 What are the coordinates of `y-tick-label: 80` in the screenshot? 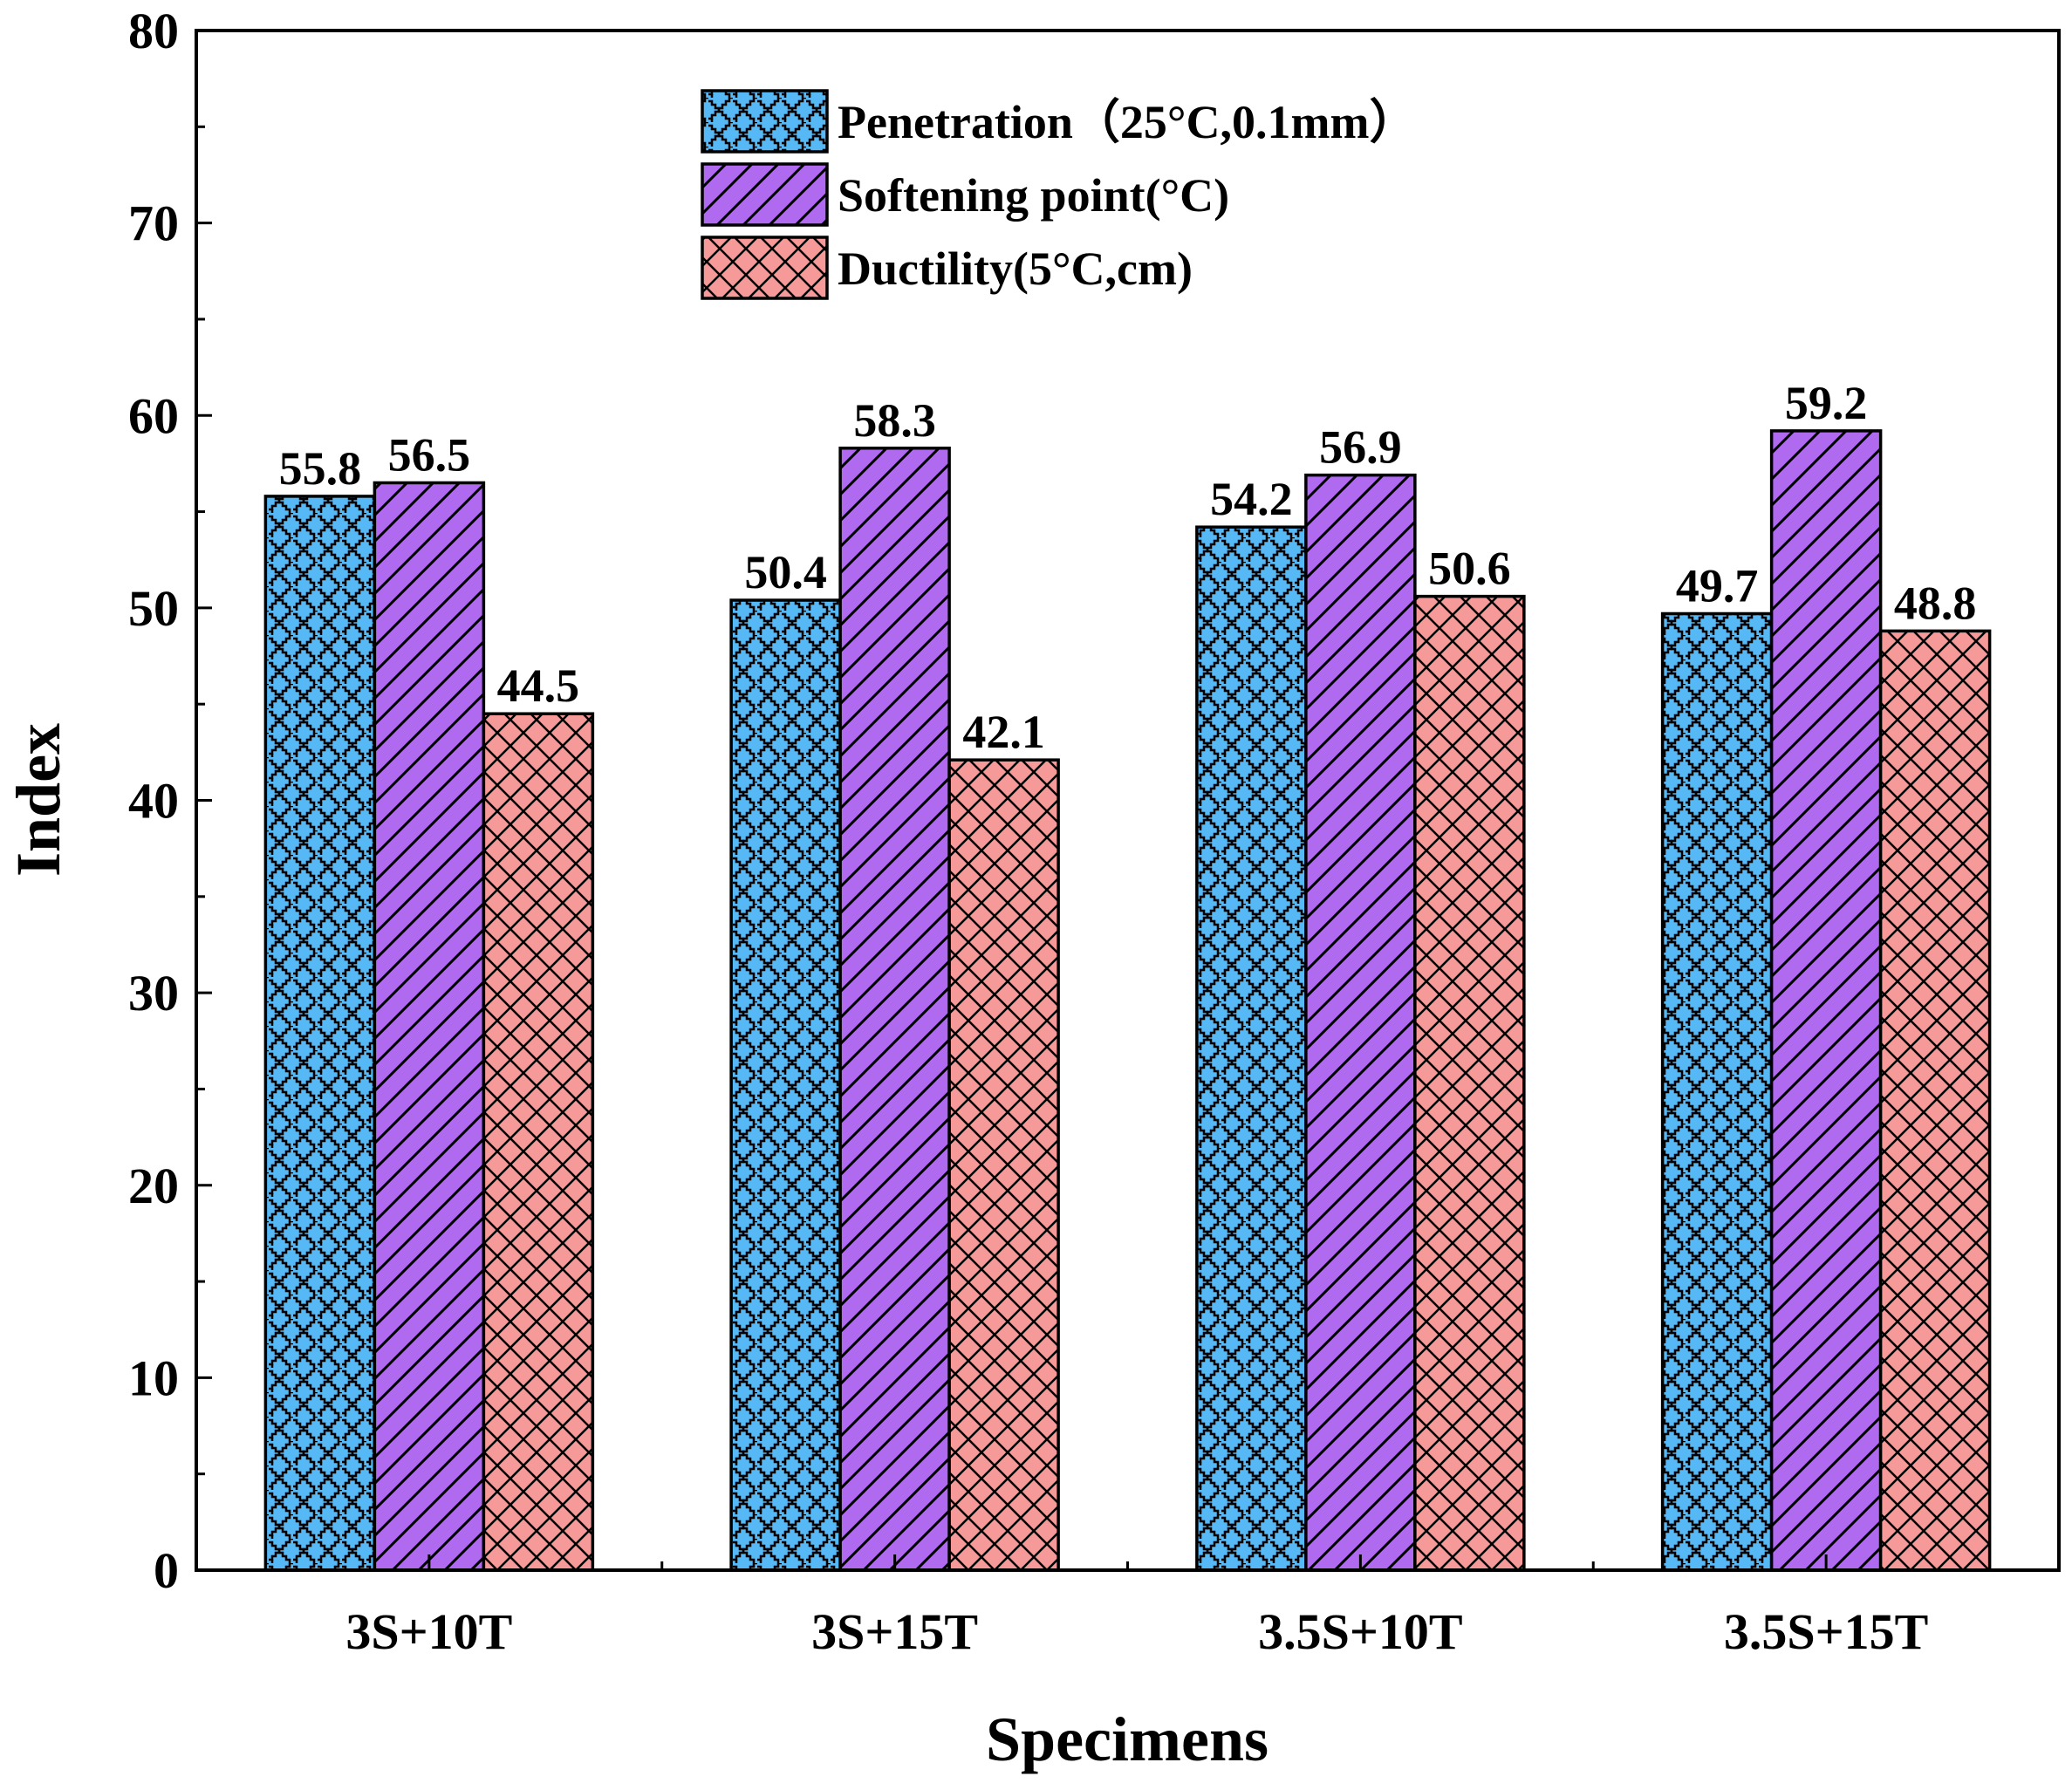 It's located at (153, 31).